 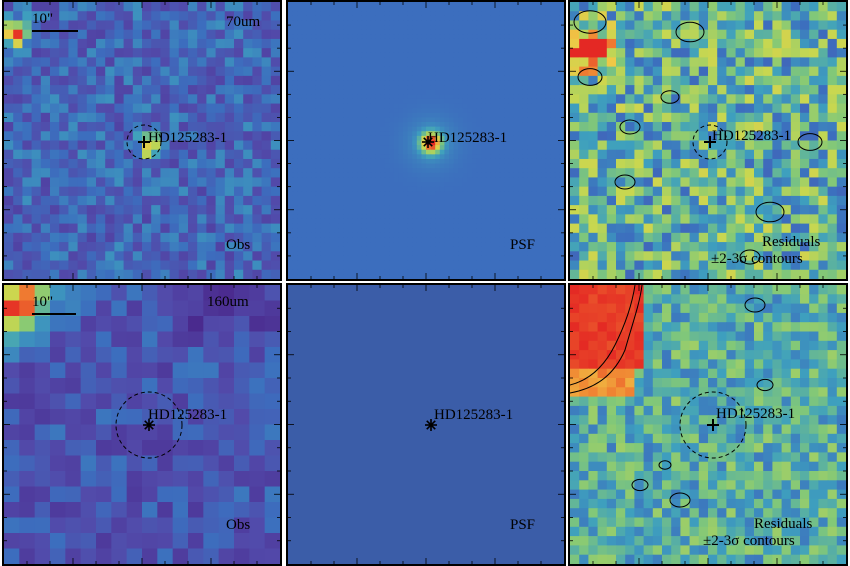 I want to click on band-label: 70um, so click(x=243, y=22).